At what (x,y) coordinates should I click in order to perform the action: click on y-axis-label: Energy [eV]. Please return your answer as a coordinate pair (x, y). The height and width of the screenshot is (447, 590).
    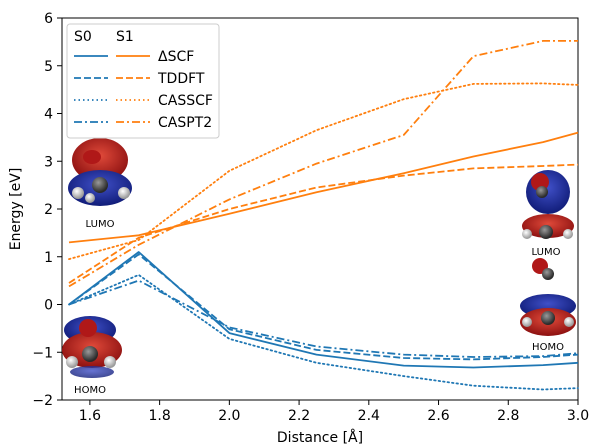
    Looking at the image, I should click on (16, 209).